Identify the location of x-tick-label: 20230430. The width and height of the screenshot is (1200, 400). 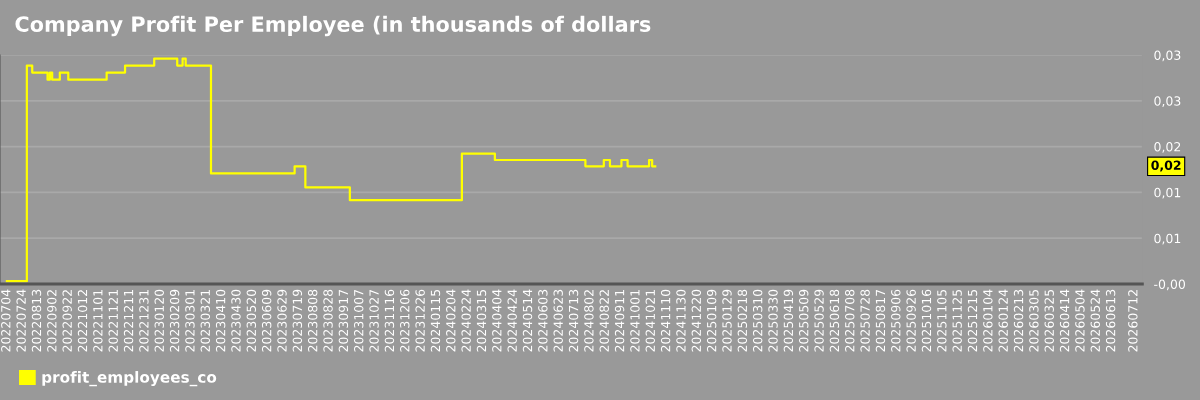
(236, 320).